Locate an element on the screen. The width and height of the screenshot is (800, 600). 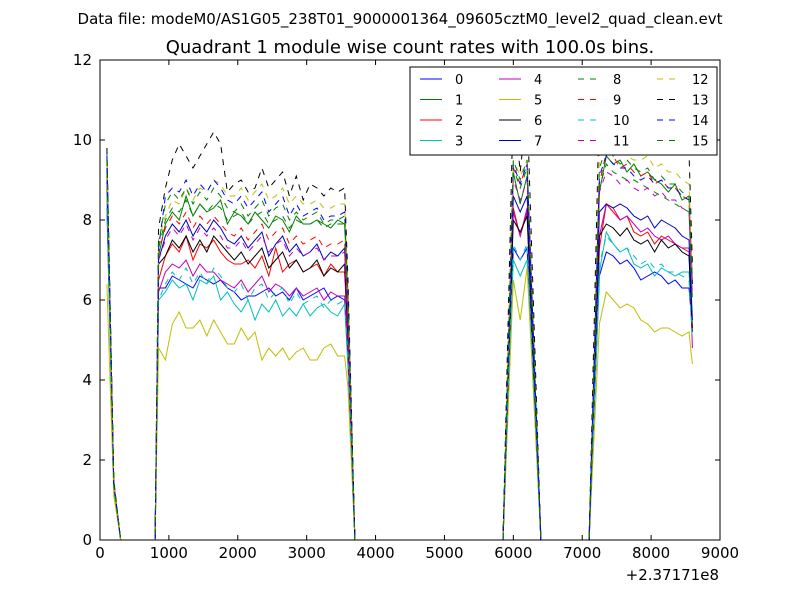
x-tick-label: 2000 is located at coordinates (238, 553).